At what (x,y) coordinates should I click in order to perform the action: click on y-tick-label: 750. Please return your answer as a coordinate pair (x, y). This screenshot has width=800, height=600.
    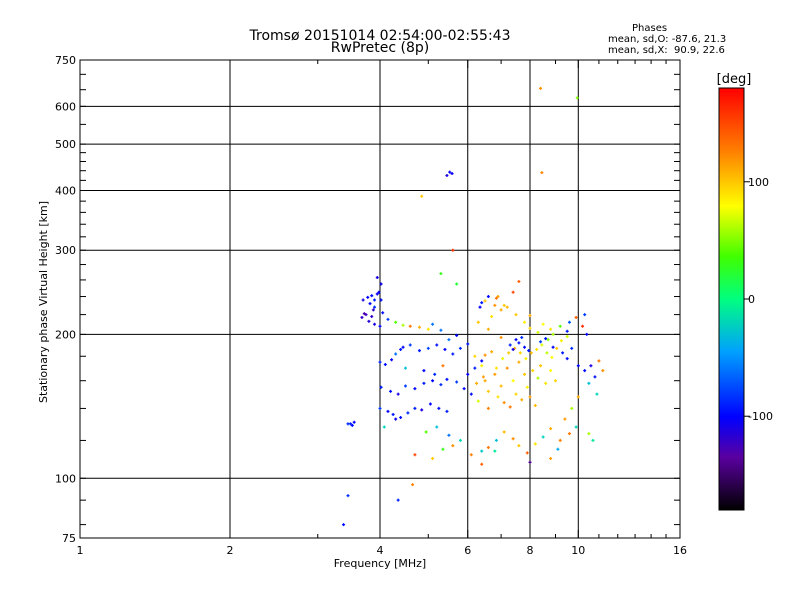
    Looking at the image, I should click on (65, 60).